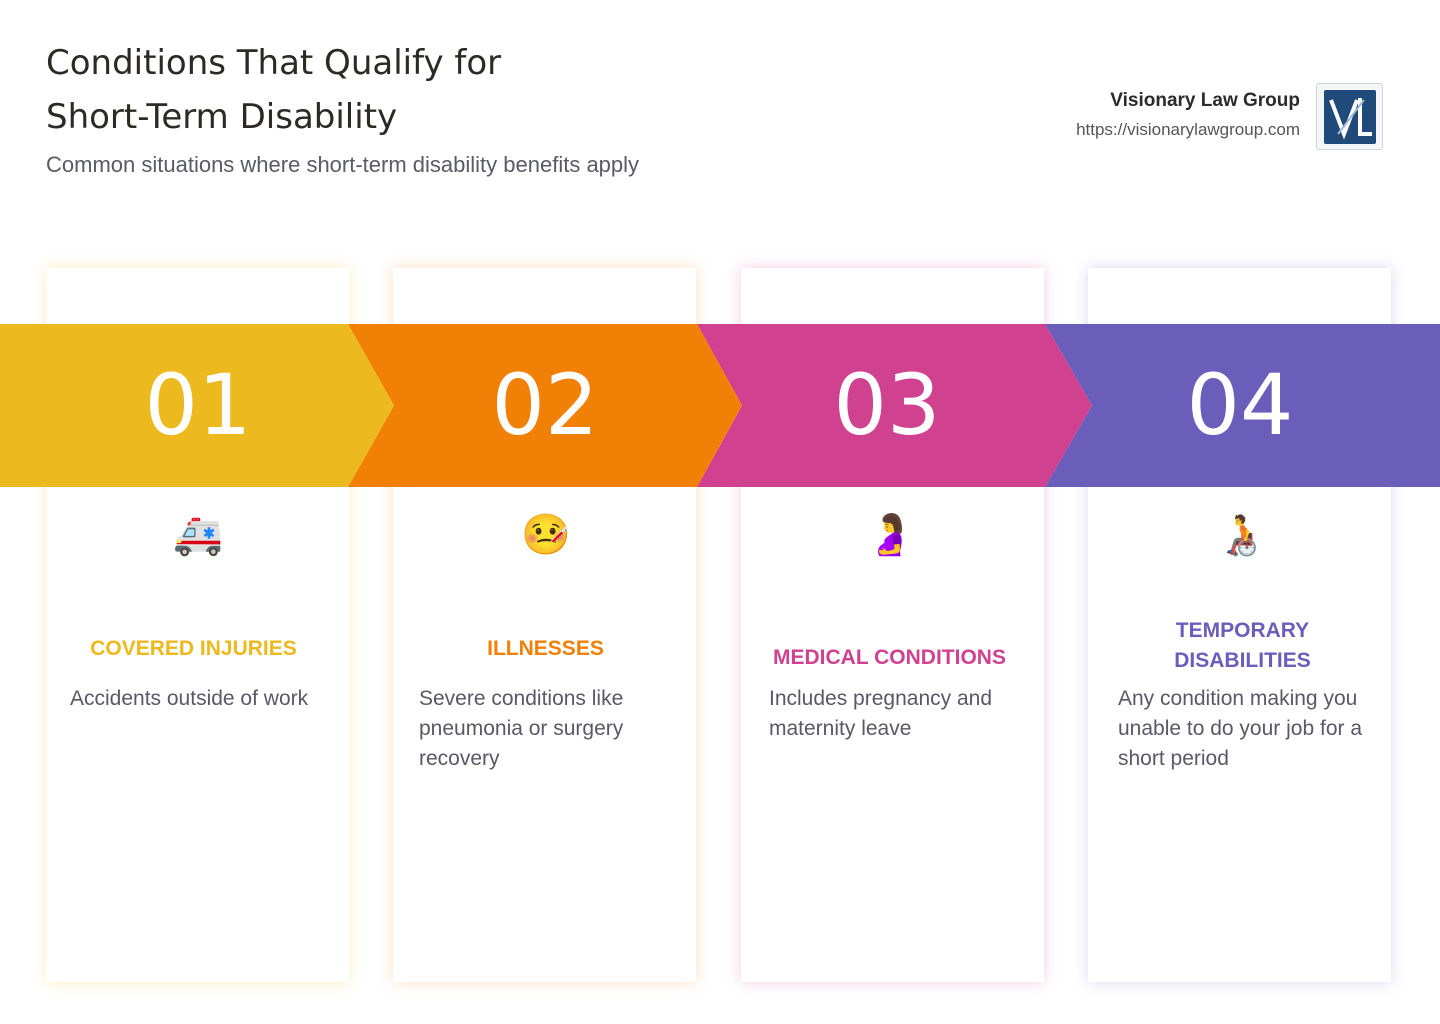  What do you see at coordinates (1205, 100) in the screenshot?
I see `brand-name: Visionary Law Group` at bounding box center [1205, 100].